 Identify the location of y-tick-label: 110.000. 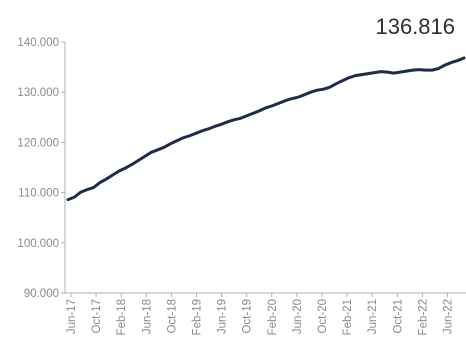
(38, 194).